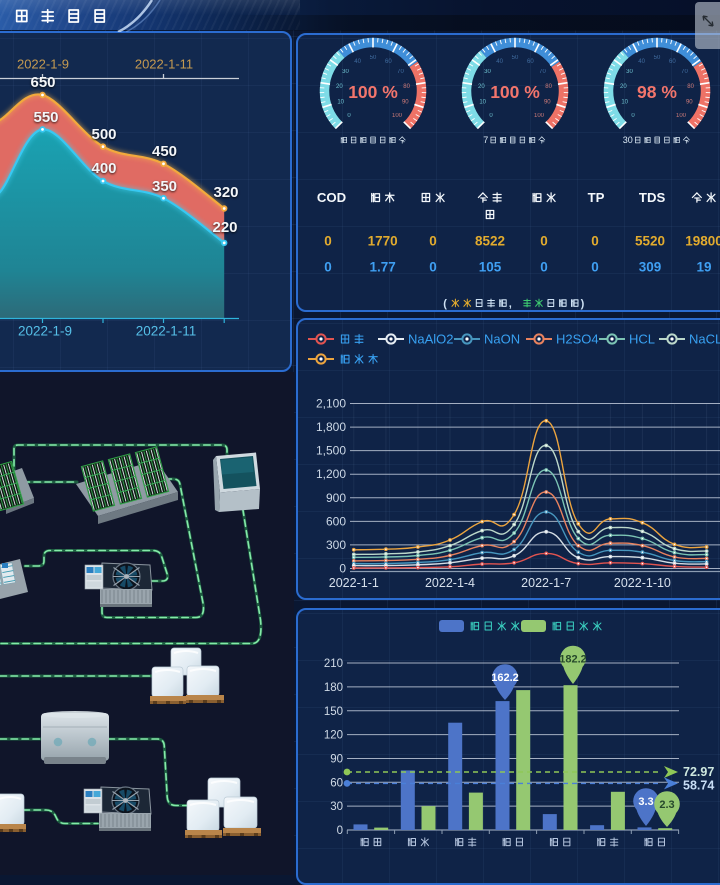 The image size is (720, 885). What do you see at coordinates (331, 404) in the screenshot?
I see `svg-text: 2,100` at bounding box center [331, 404].